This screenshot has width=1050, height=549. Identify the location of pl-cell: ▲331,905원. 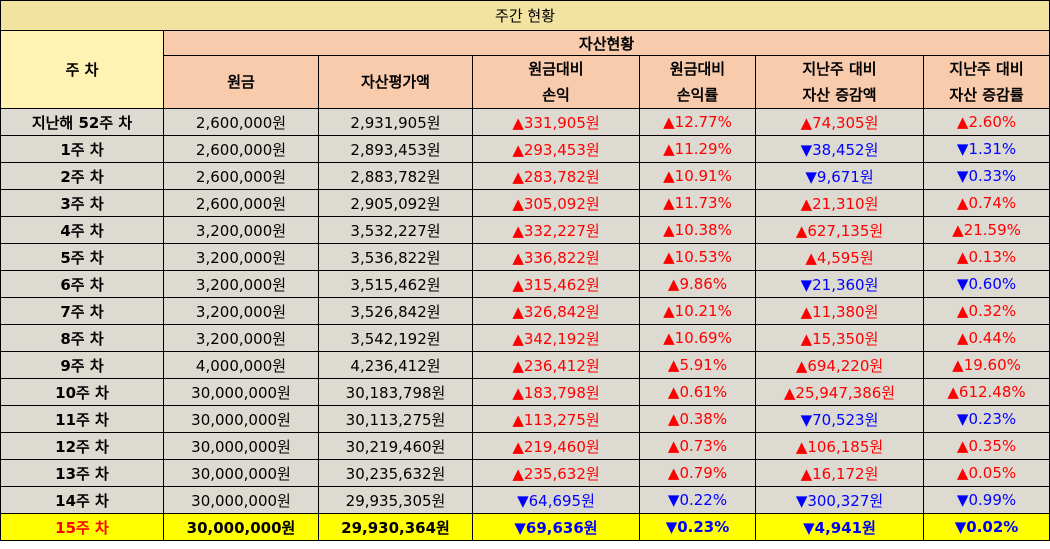
(556, 122).